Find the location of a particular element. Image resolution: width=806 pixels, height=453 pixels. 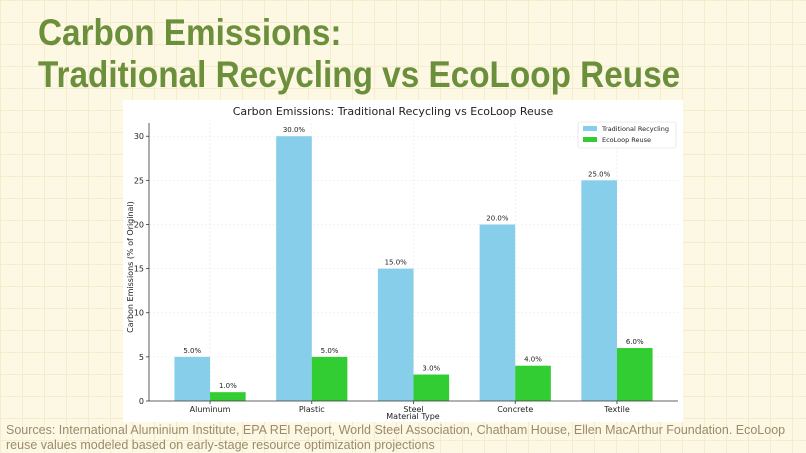

data-label: 1.0% is located at coordinates (228, 386).